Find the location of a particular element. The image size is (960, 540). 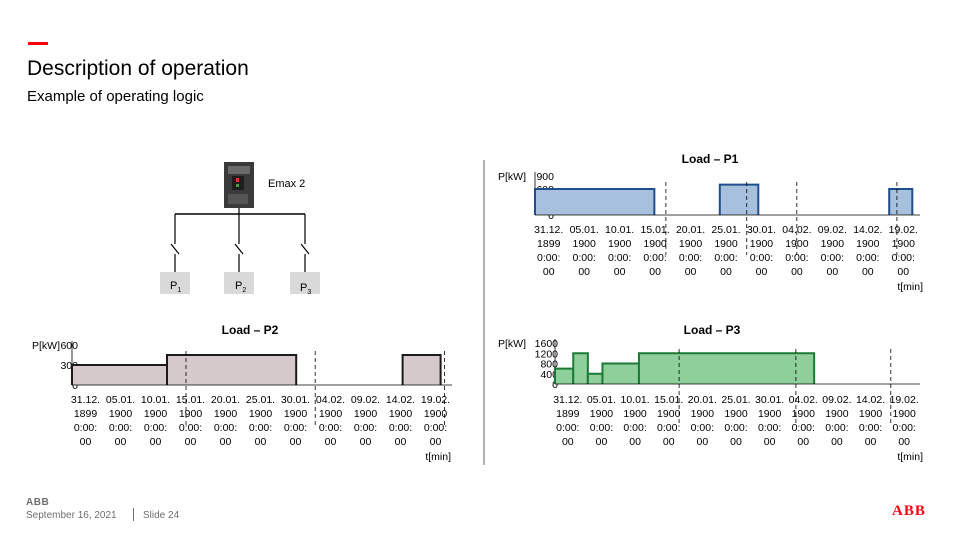

y-tick-label: 1200 is located at coordinates (547, 354).